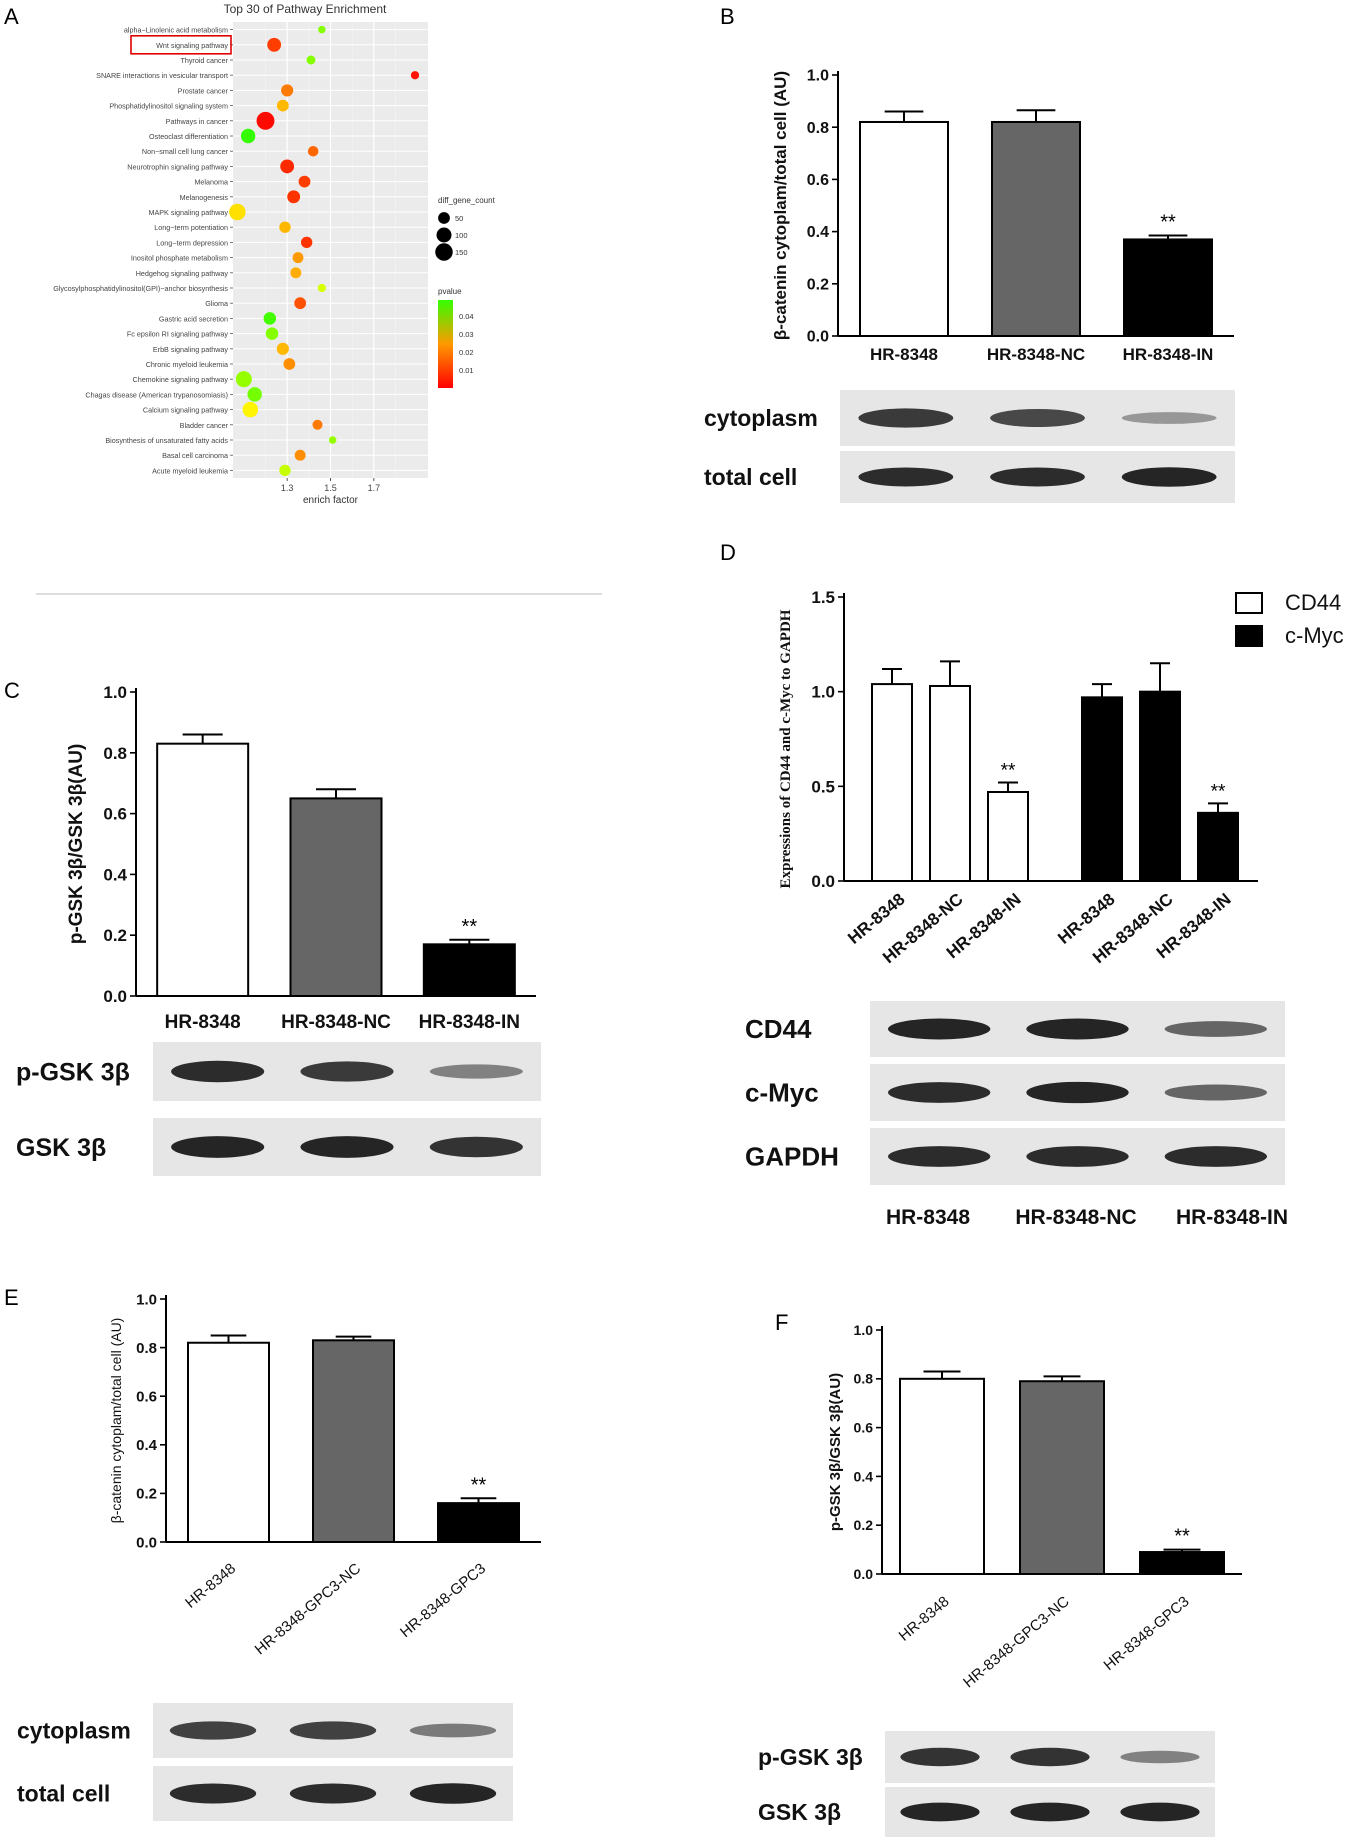 This screenshot has height=1839, width=1354. Describe the element at coordinates (190, 470) in the screenshot. I see `y-tick-label-acute-myeloid-leukemia: Acute myeloid leukemia` at that location.